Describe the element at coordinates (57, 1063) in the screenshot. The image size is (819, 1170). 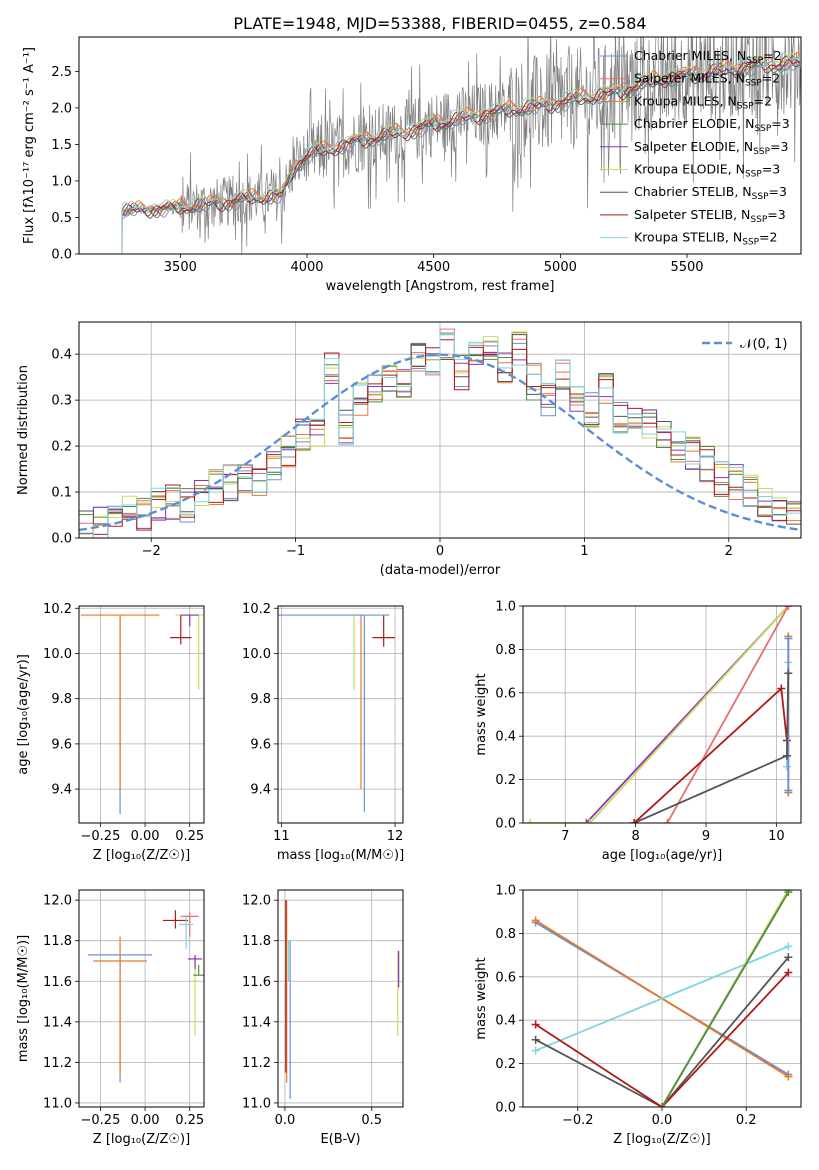
I see `y-tick-label: 11.2` at that location.